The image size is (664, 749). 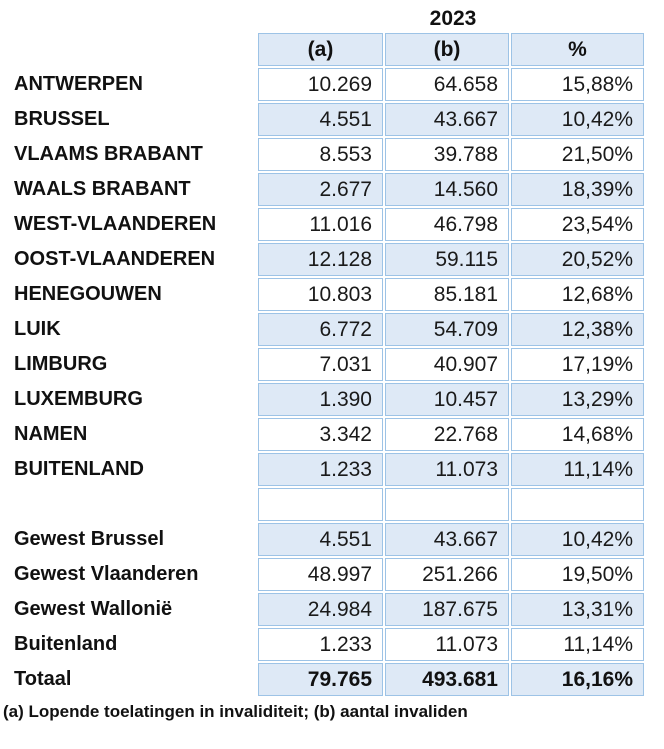 I want to click on table-row: BUITENLAND 1.233 11.073 11,14%, so click(x=323, y=469).